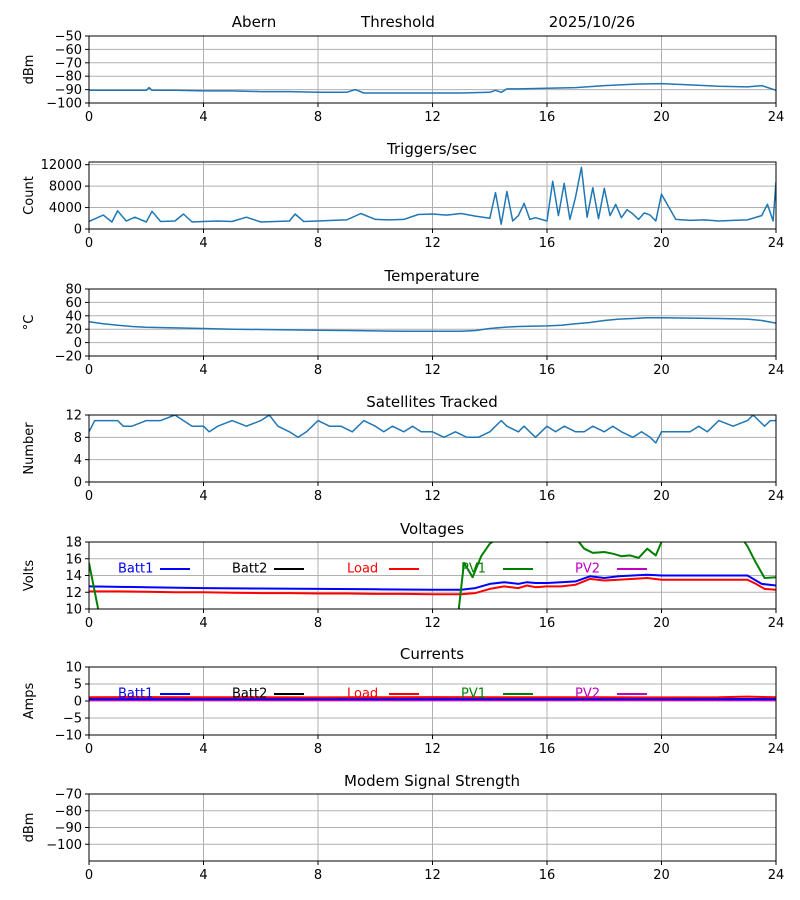 The image size is (800, 900). Describe the element at coordinates (78, 438) in the screenshot. I see `y-tick-label: 8` at that location.